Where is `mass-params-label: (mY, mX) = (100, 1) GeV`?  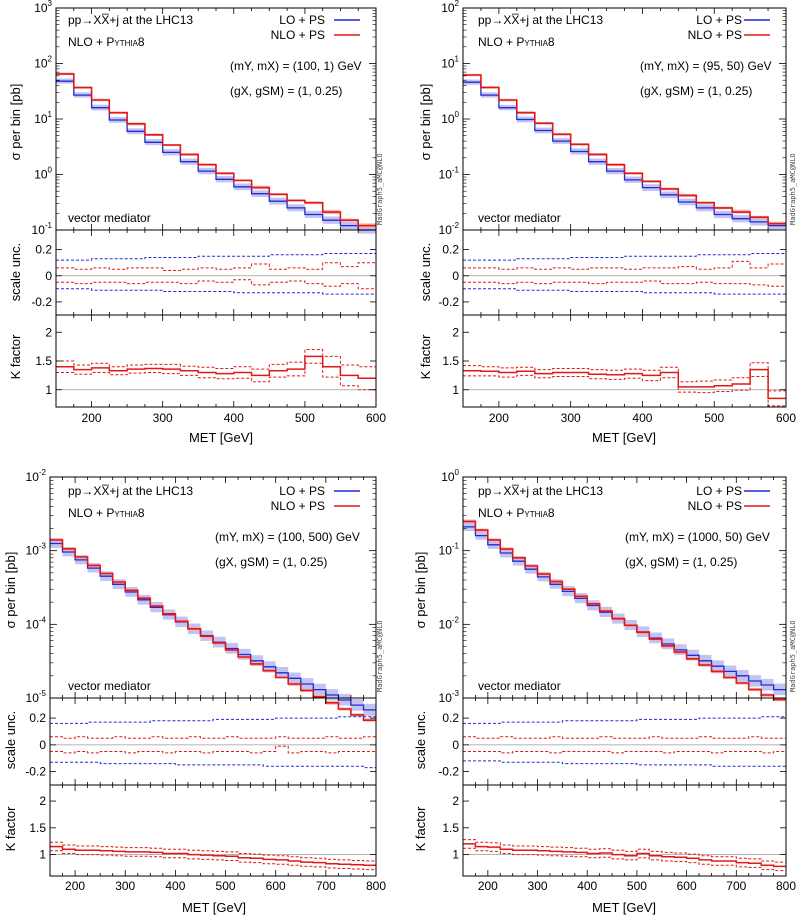
mass-params-label: (mY, mX) = (100, 1) GeV is located at coordinates (296, 66).